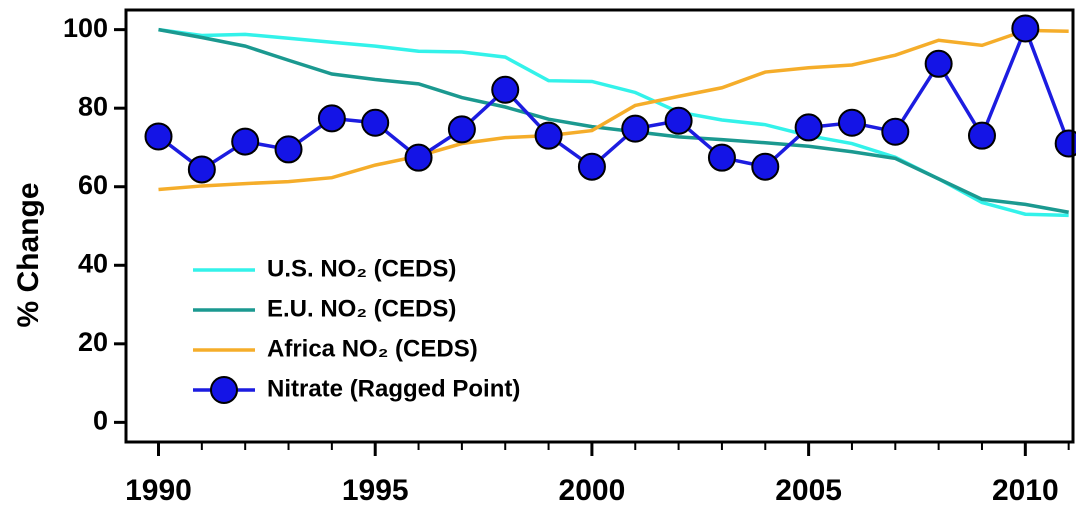 The width and height of the screenshot is (1076, 513). Describe the element at coordinates (393, 388) in the screenshot. I see `legend-label: Nitrate (Ragged Point)` at that location.